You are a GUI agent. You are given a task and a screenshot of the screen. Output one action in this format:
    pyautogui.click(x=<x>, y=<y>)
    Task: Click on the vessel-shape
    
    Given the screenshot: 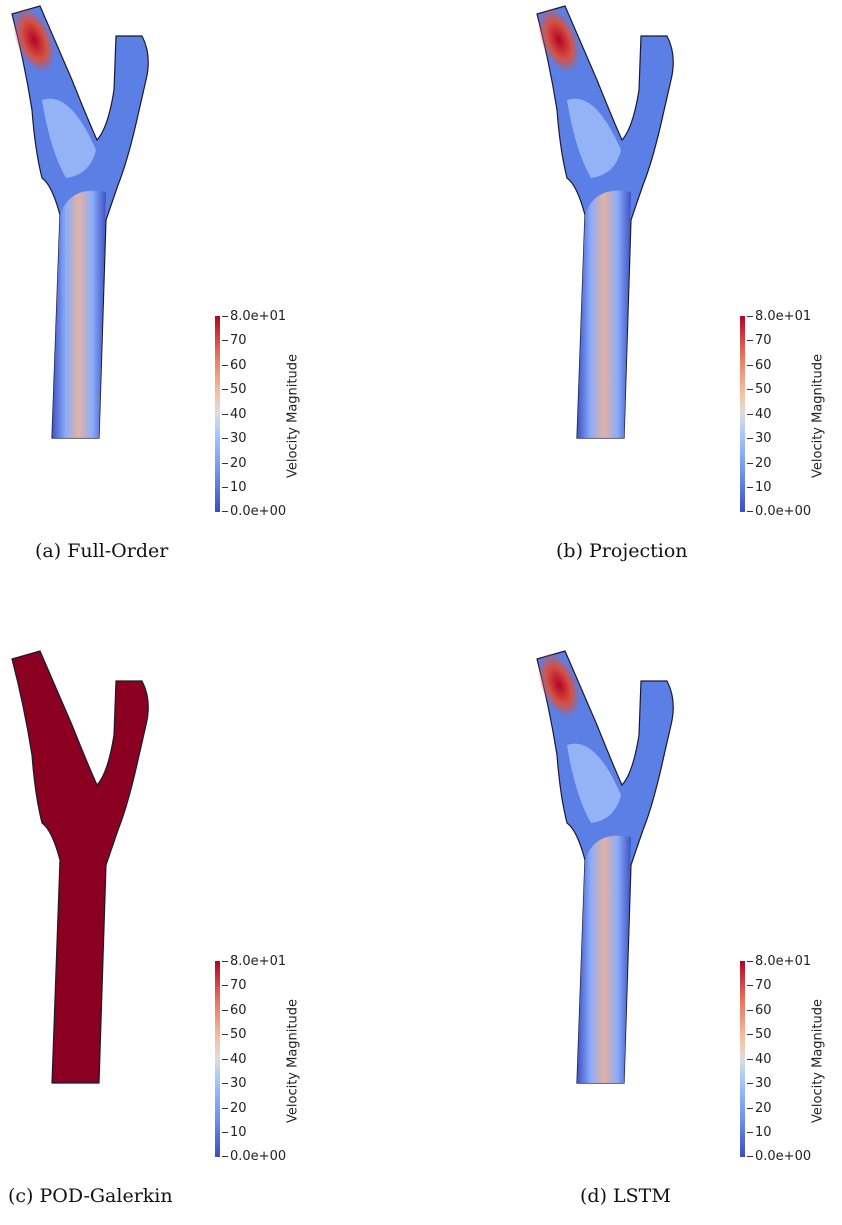 What is the action you would take?
    pyautogui.click(x=80, y=867)
    